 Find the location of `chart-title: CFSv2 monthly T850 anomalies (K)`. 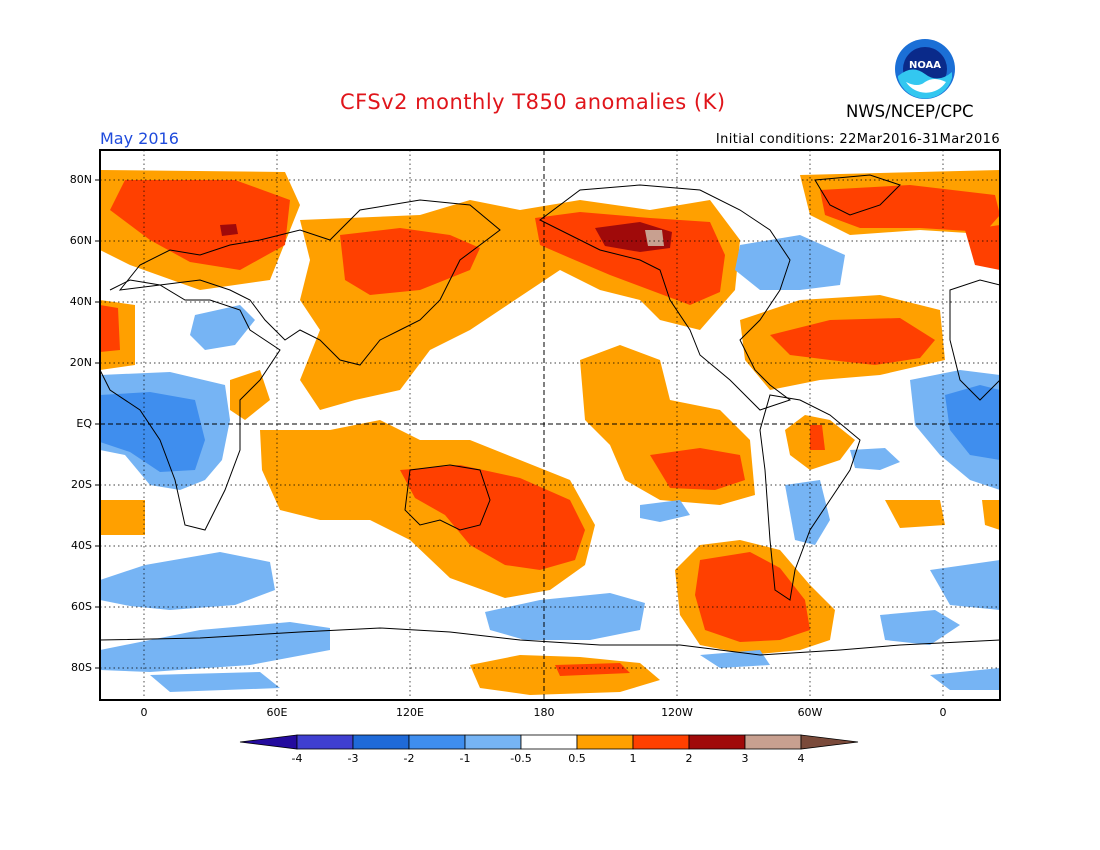

chart-title: CFSv2 monthly T850 anomalies (K) is located at coordinates (533, 102).